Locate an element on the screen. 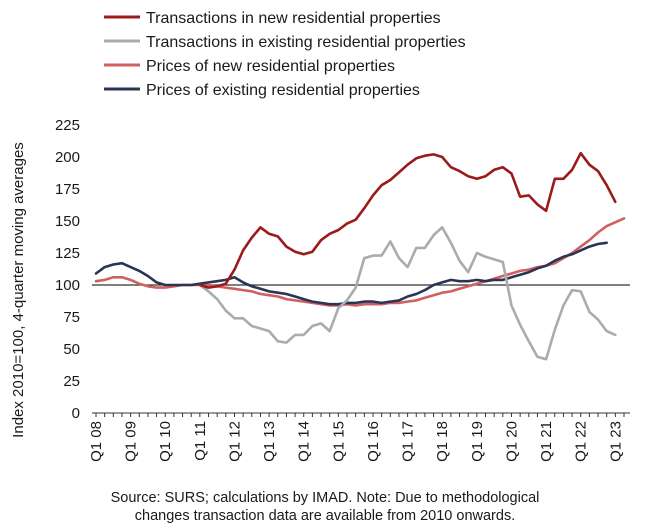 The height and width of the screenshot is (532, 650). y-tick-label: 225 is located at coordinates (67, 125).